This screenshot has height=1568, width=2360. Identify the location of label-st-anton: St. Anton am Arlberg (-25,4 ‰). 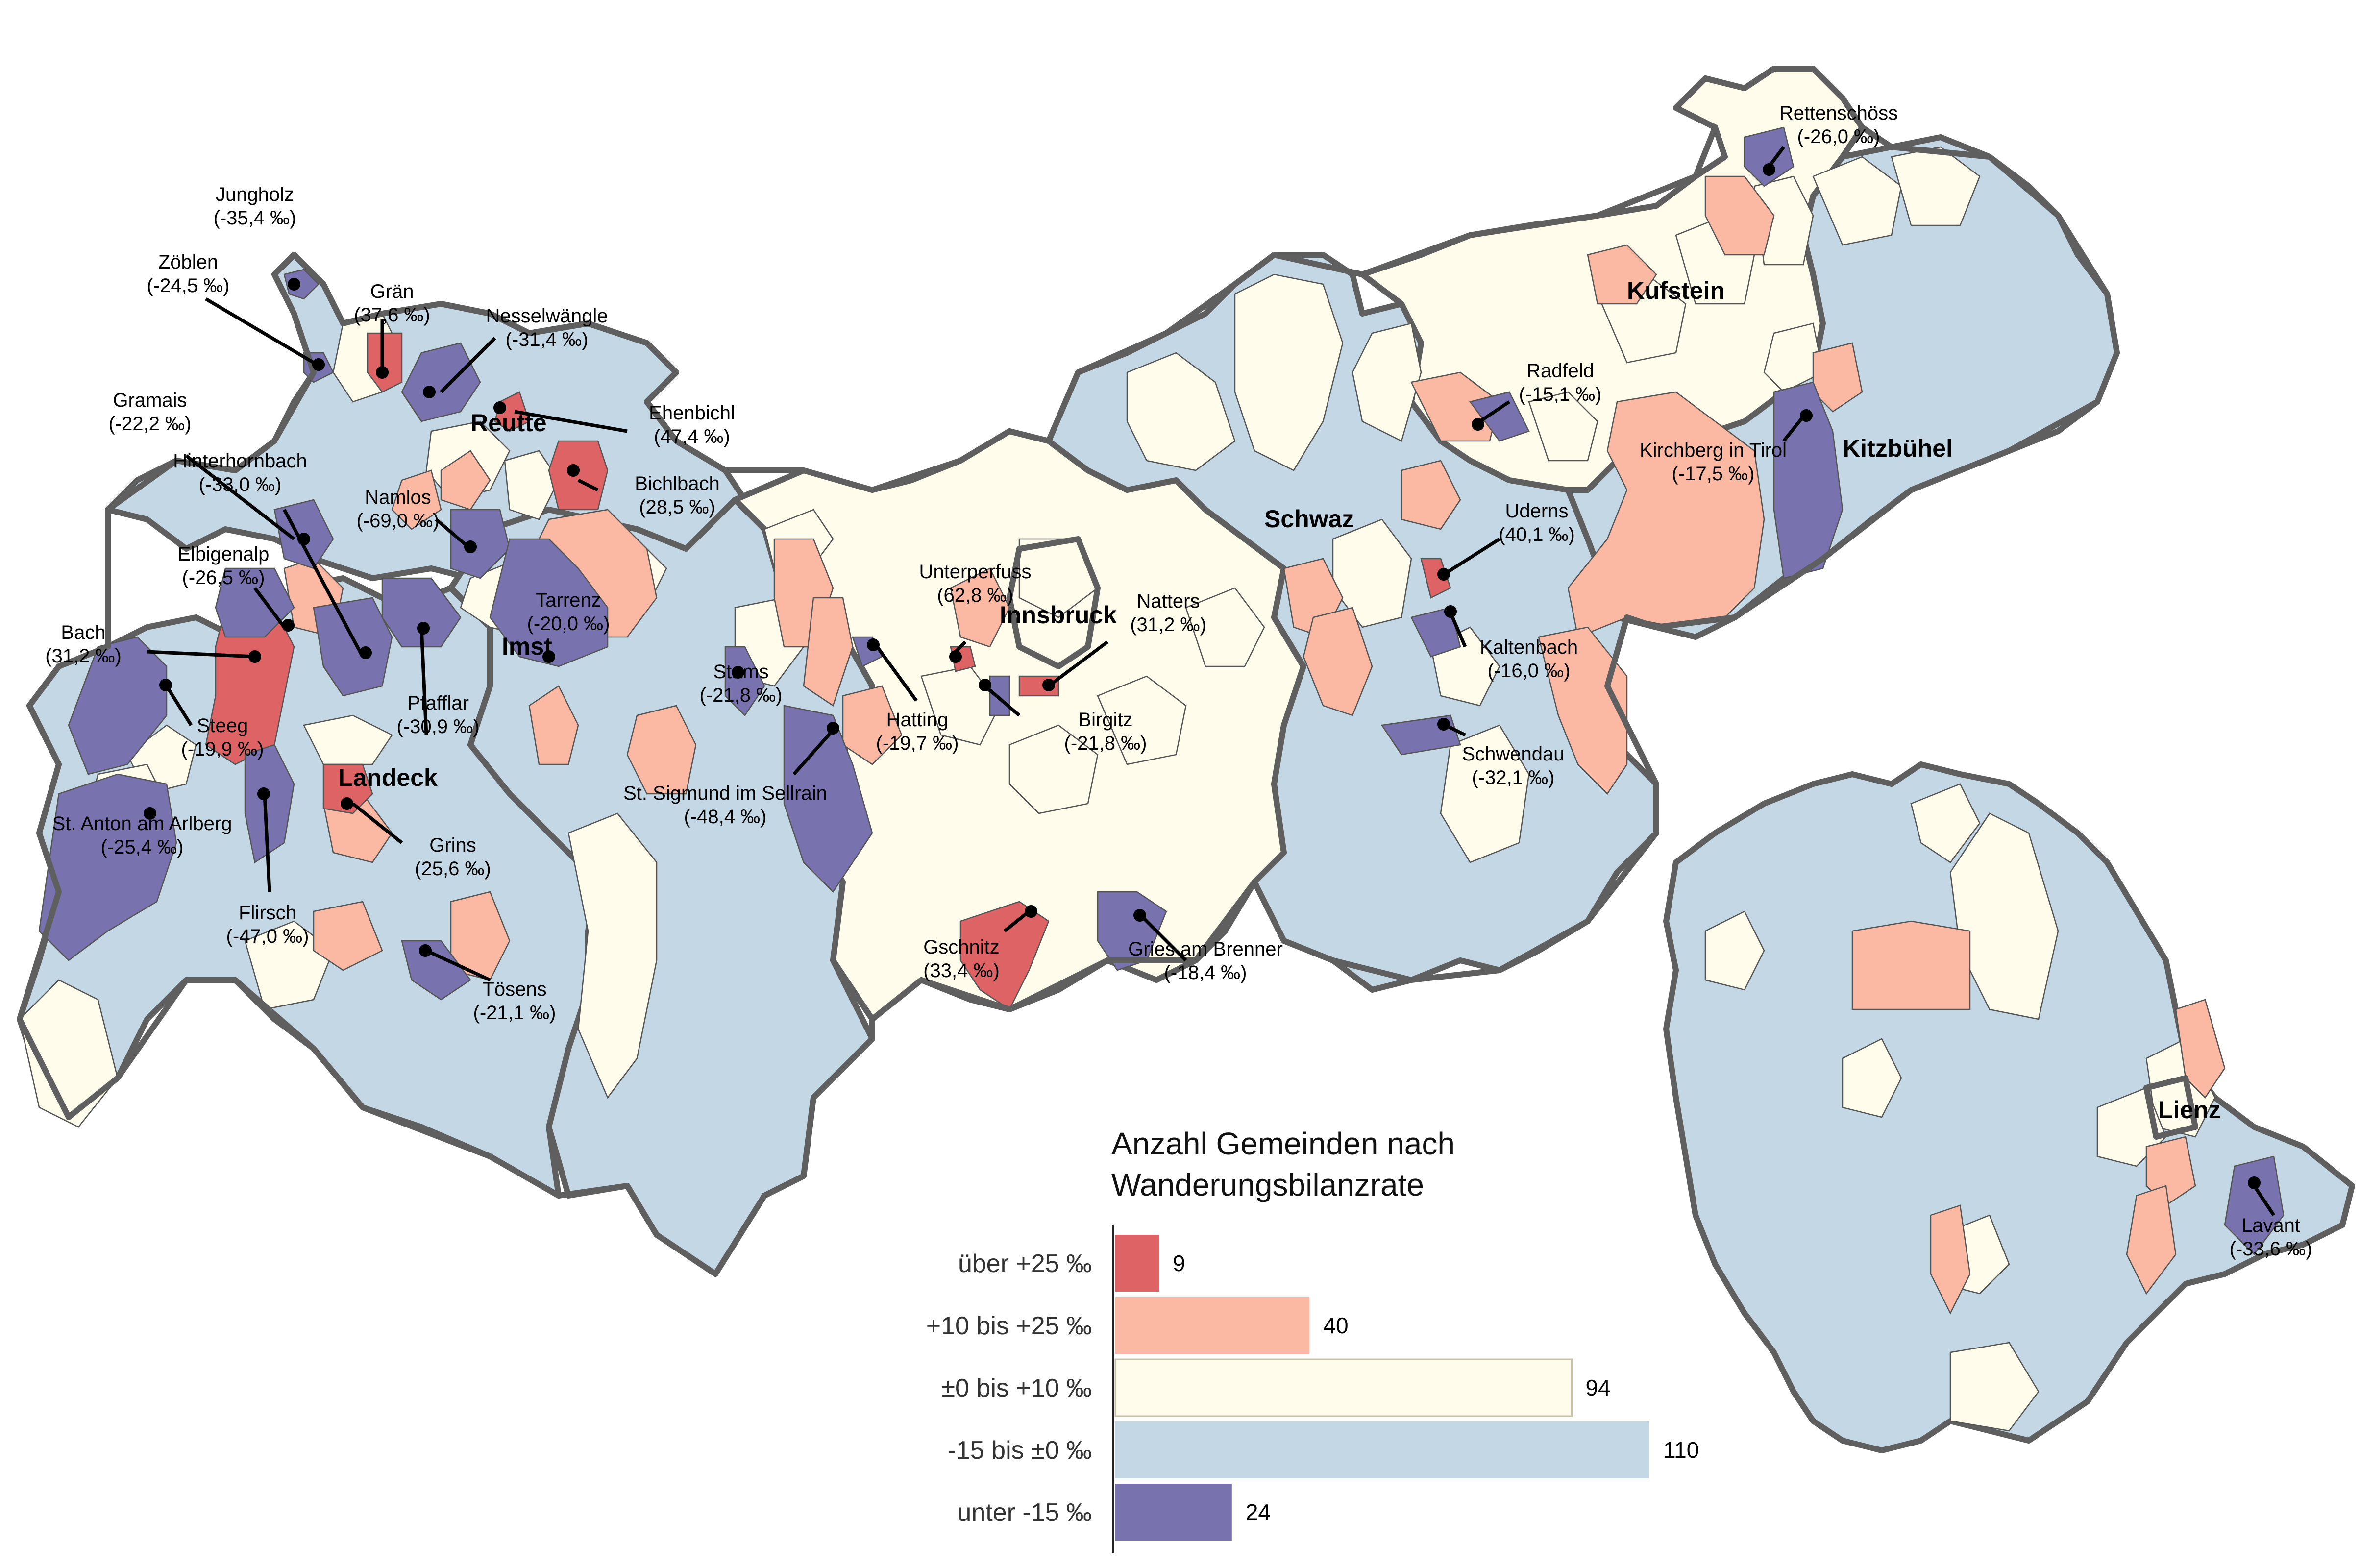
(142, 835).